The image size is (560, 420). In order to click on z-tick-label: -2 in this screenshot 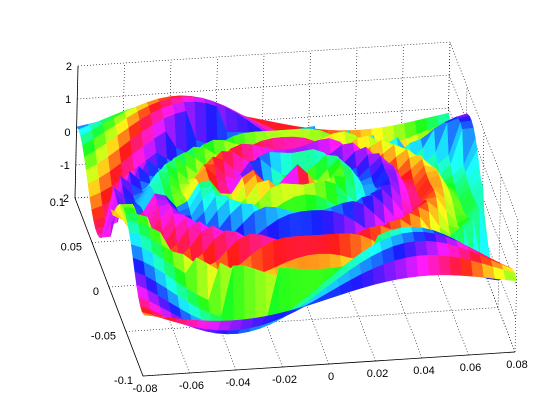, I will do `click(64, 199)`.